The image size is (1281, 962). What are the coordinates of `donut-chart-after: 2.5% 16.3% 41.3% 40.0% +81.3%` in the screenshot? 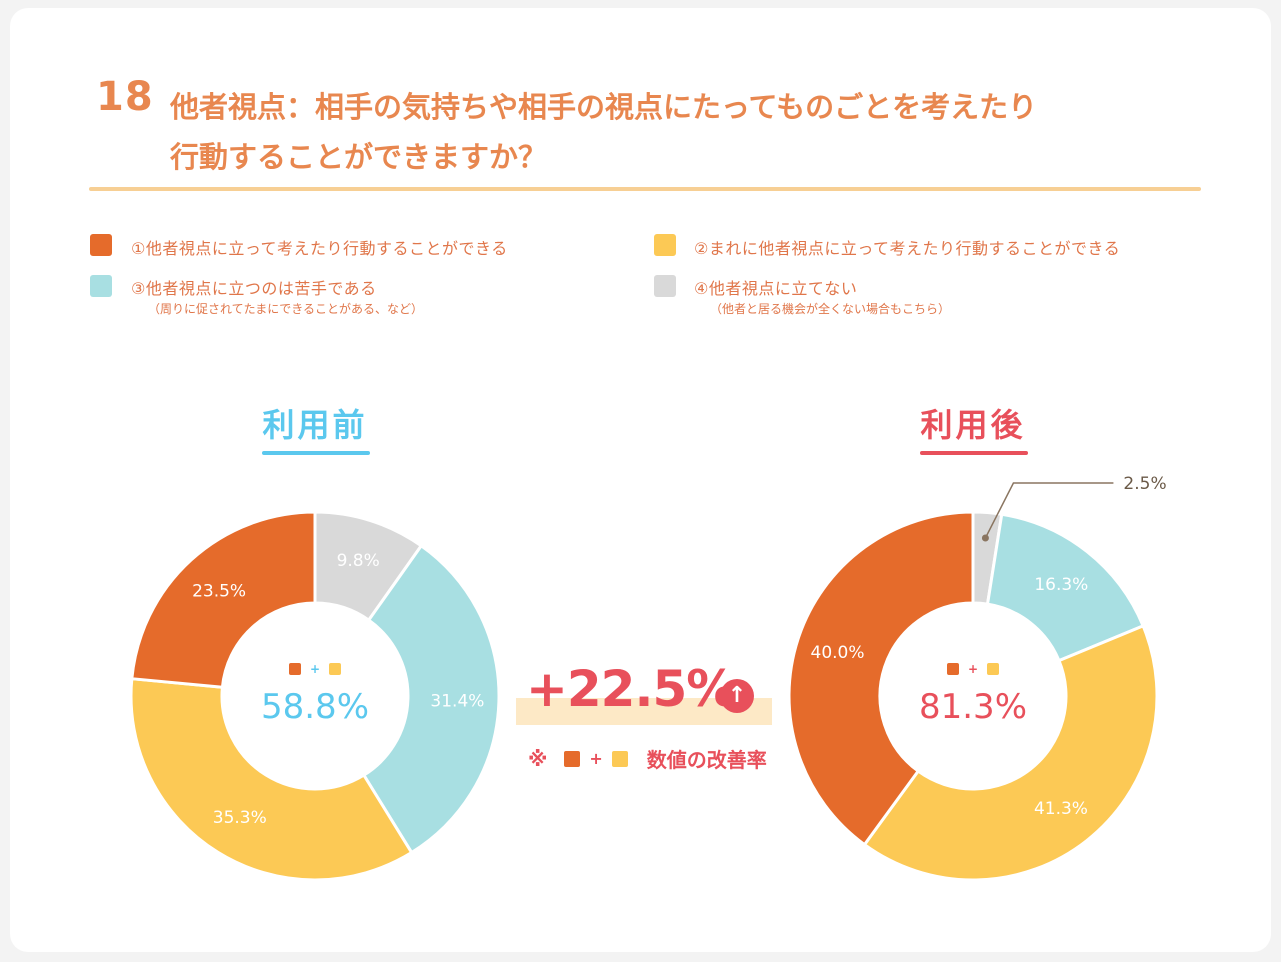 It's located at (977, 678).